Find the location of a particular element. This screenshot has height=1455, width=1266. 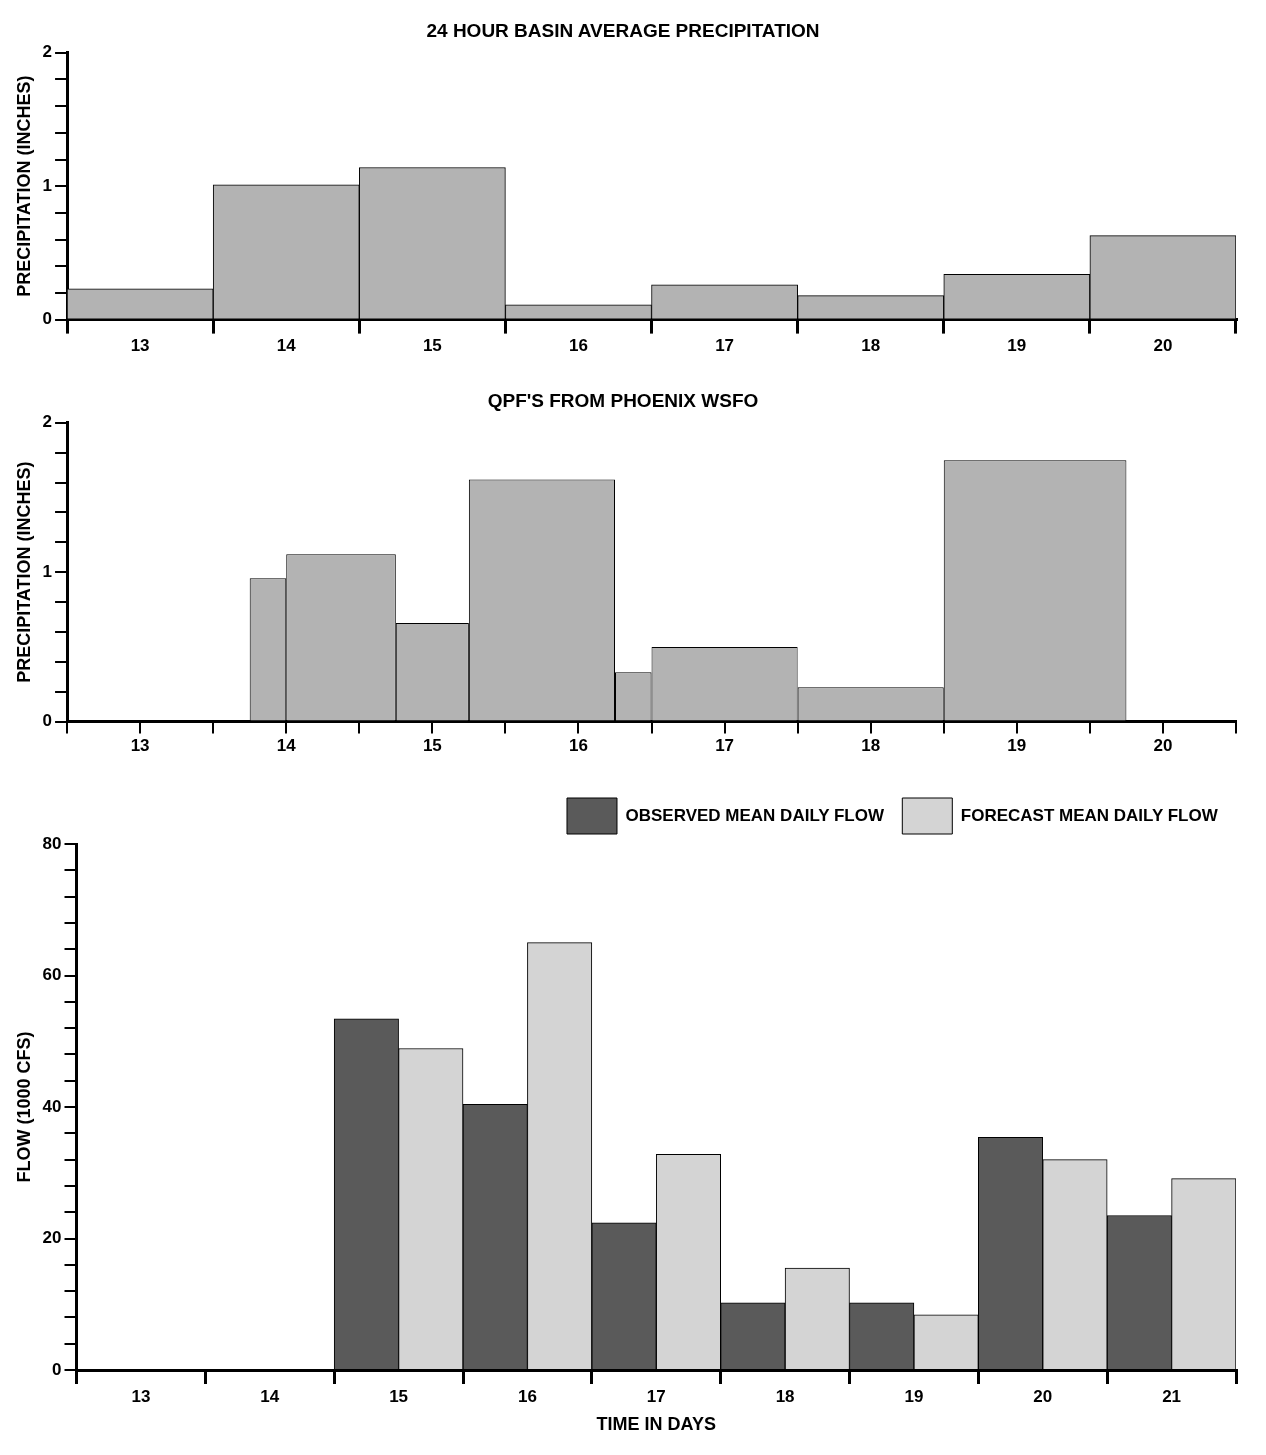

y-tick-label: 80 is located at coordinates (52, 843).